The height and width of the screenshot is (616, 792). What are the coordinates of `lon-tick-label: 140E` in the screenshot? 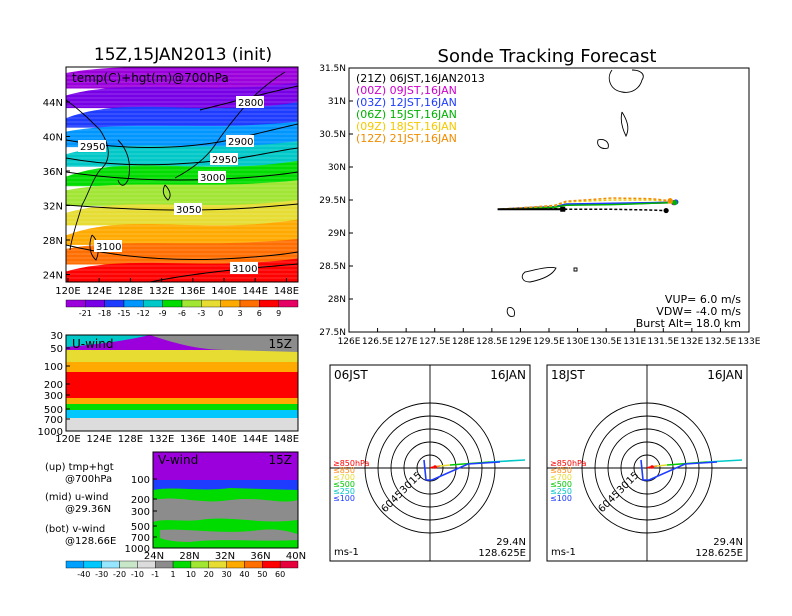 It's located at (223, 291).